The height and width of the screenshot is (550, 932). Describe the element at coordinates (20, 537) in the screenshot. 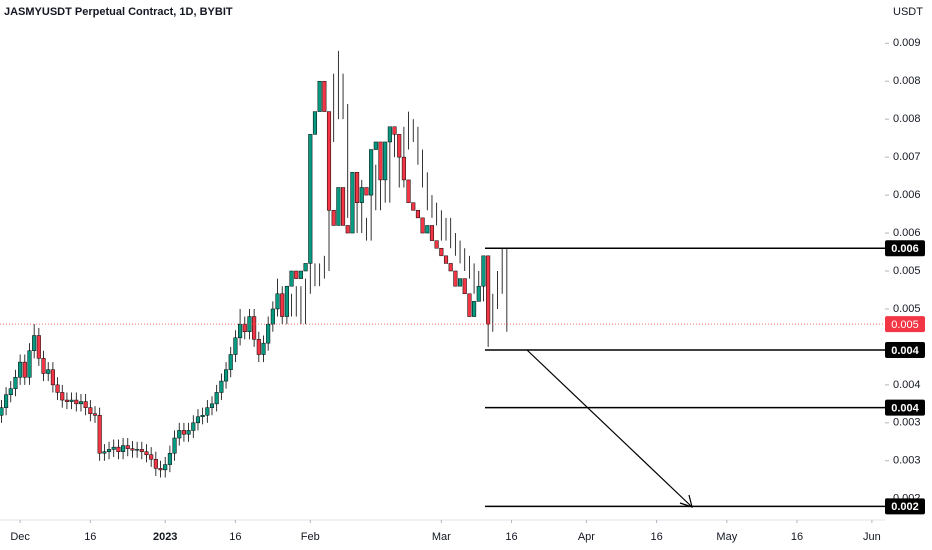

I see `x-tick-label: Dec` at that location.